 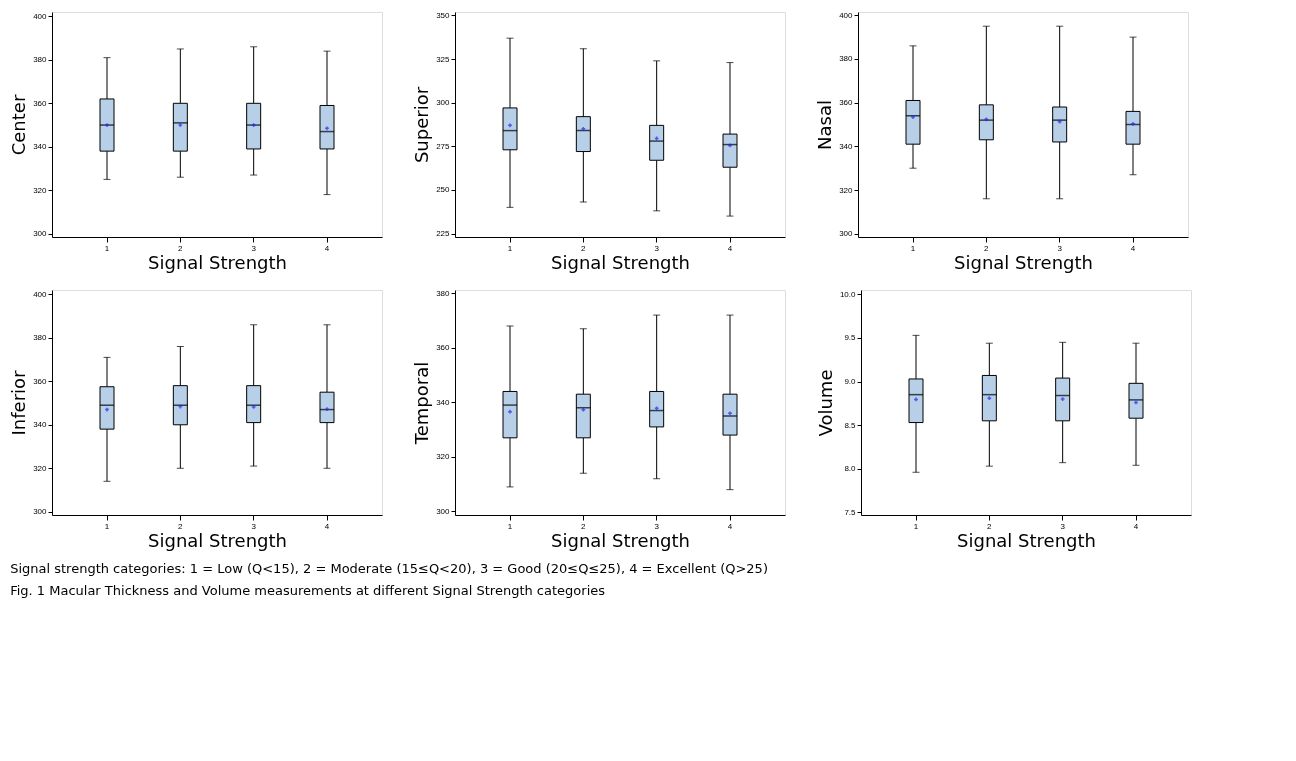 I want to click on y-axis-title: Center, so click(x=19, y=125).